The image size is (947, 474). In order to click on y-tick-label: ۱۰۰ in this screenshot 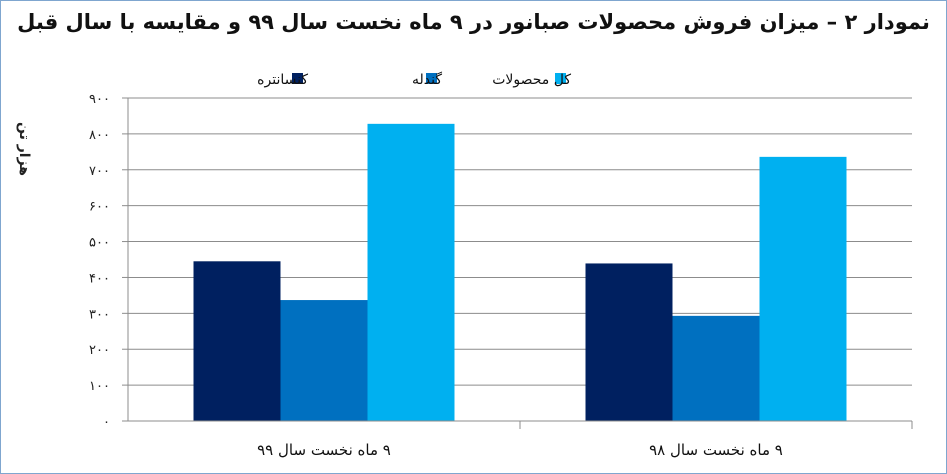, I will do `click(99, 386)`.